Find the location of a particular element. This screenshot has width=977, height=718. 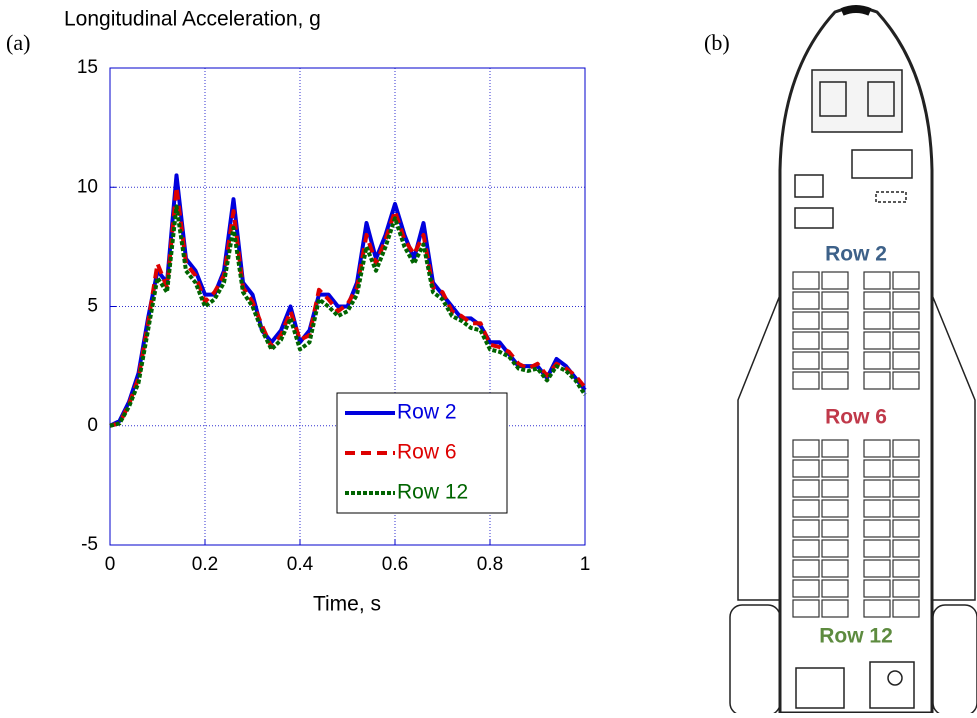

row-label: Row 12 is located at coordinates (856, 636).